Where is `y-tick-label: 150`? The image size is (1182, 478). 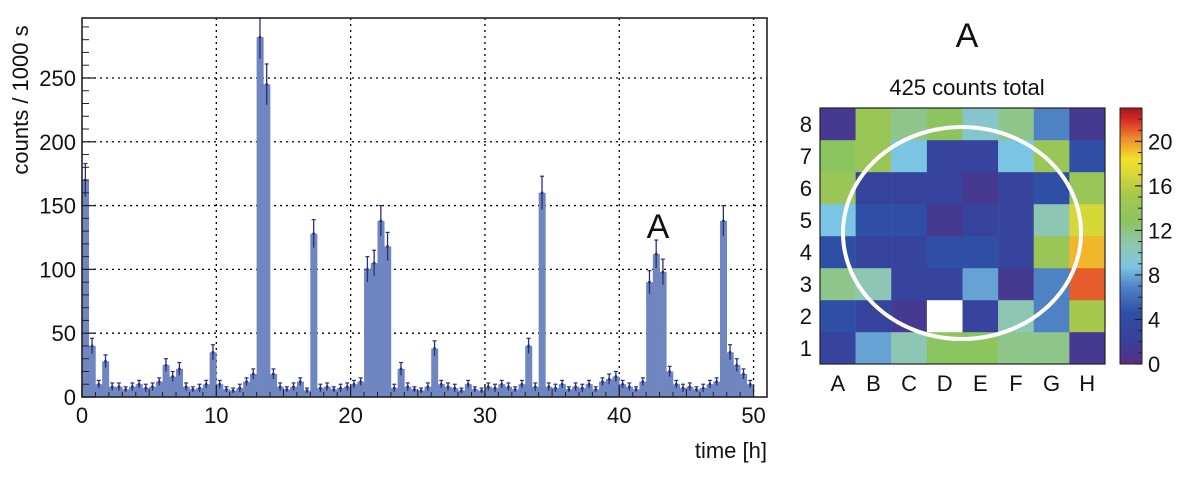 y-tick-label: 150 is located at coordinates (57, 206).